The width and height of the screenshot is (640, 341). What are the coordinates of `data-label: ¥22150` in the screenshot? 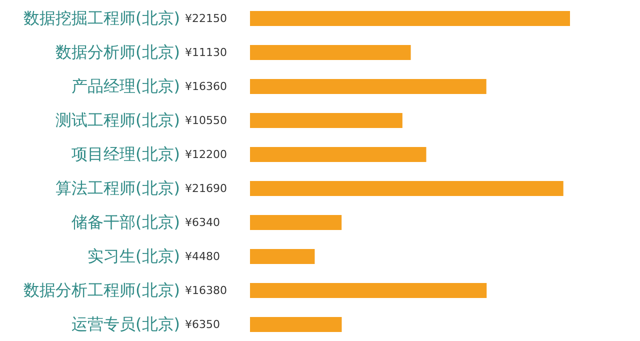 It's located at (206, 18).